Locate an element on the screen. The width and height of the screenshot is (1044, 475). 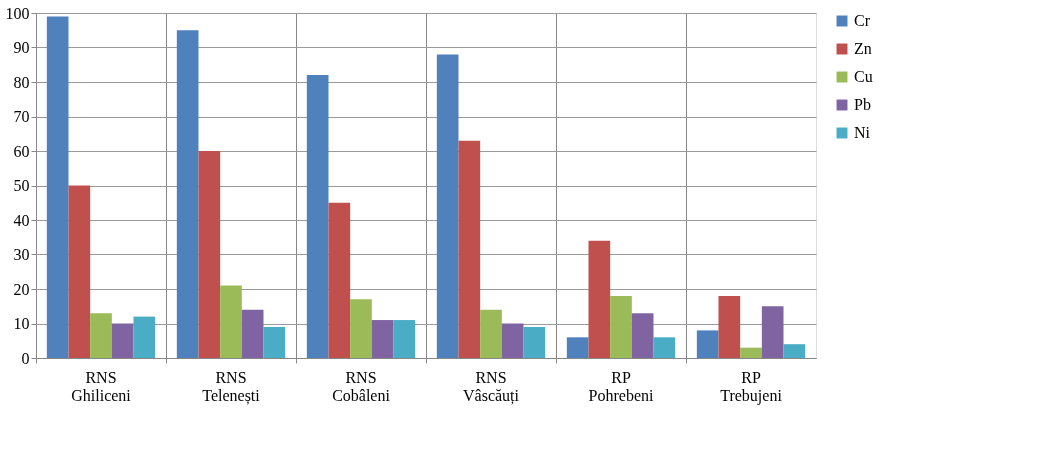
x-tick-label: RNS Telenești is located at coordinates (231, 386).